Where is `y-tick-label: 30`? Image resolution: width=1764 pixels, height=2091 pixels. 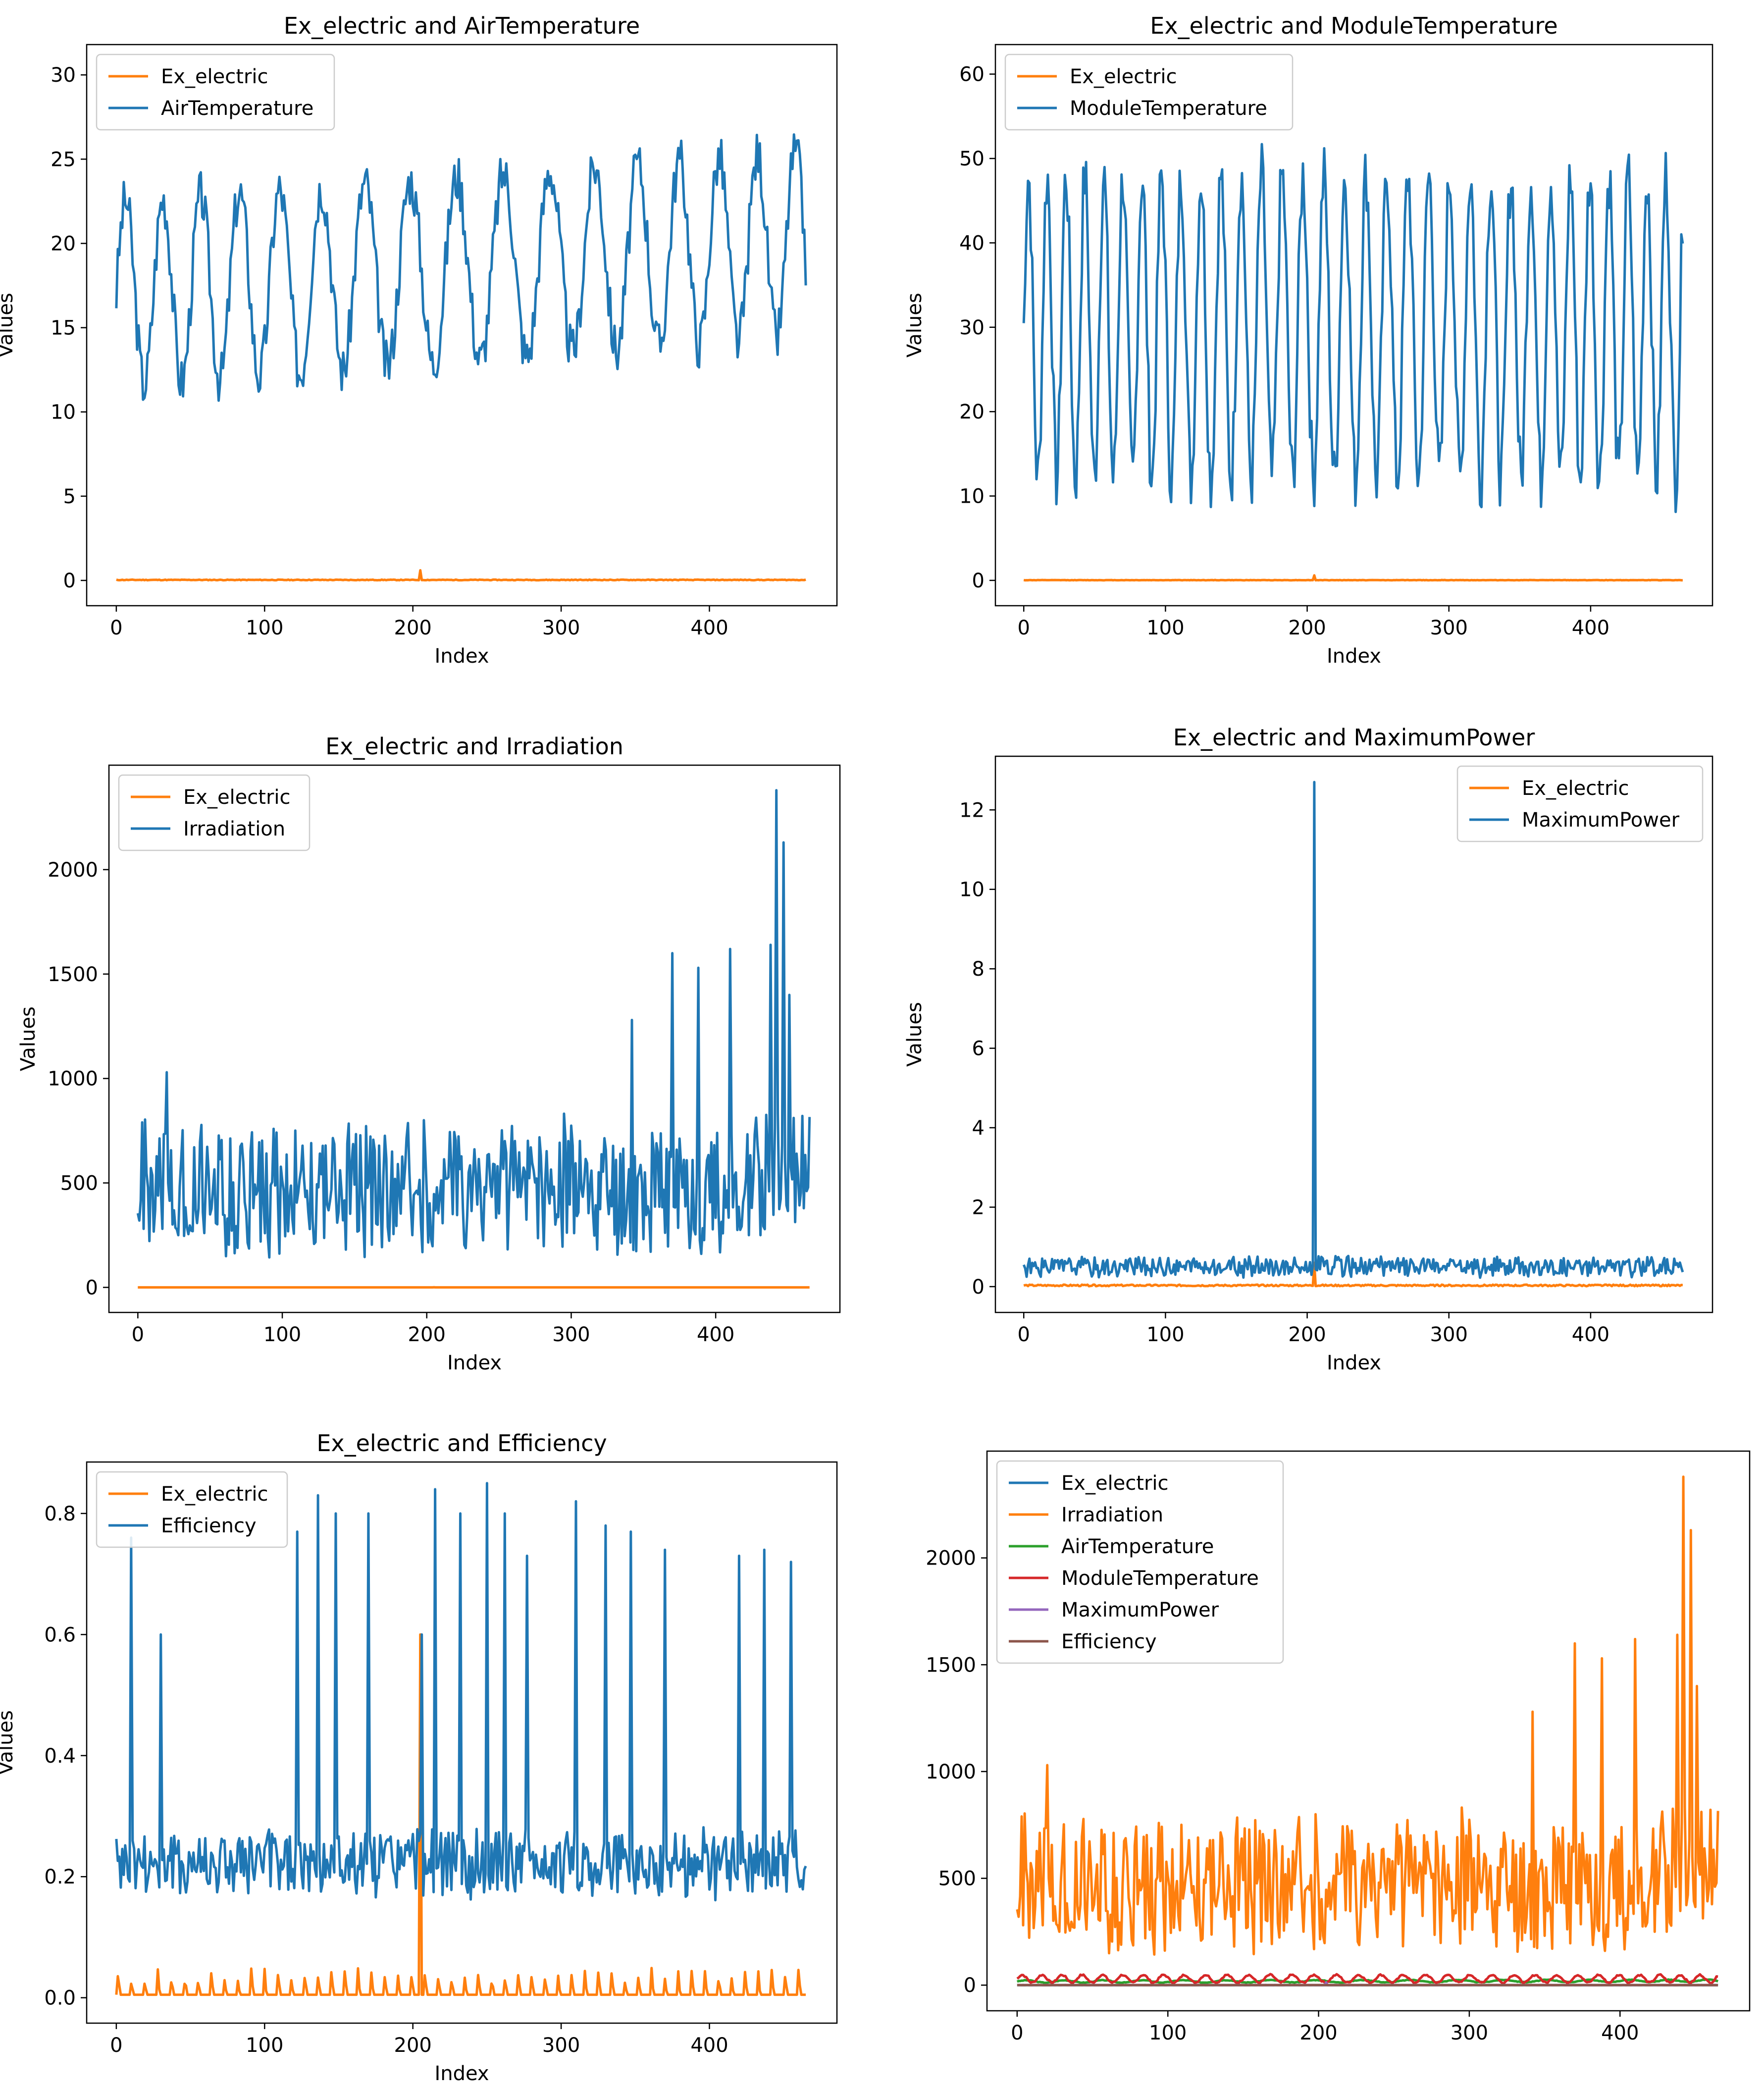
y-tick-label: 30 is located at coordinates (63, 75).